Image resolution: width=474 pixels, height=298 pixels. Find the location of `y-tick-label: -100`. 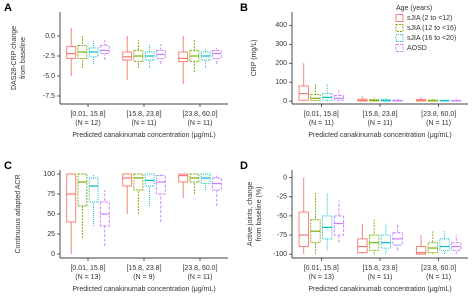

y-tick-label: -100 is located at coordinates (280, 254).